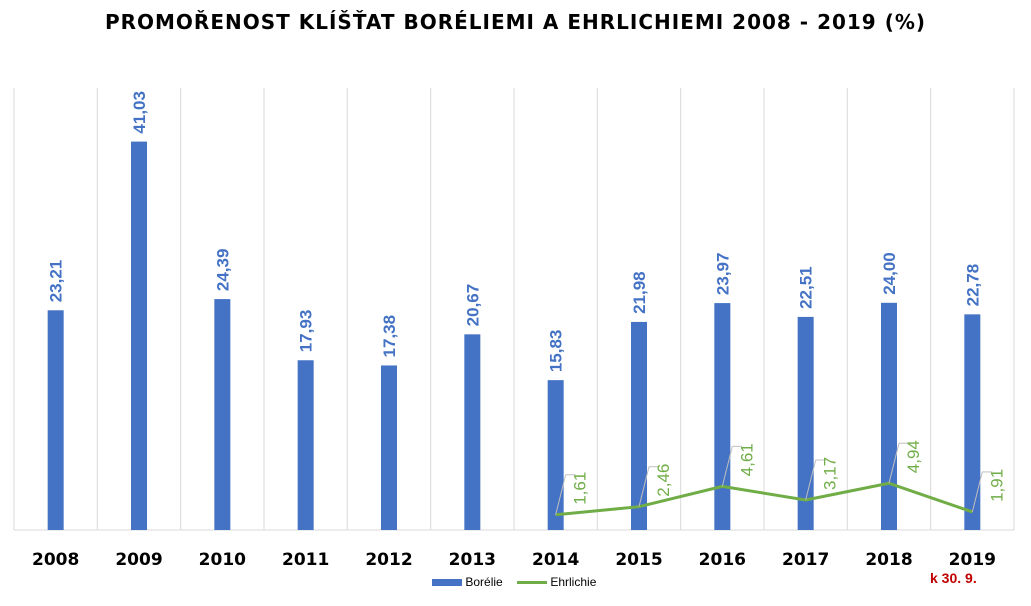  Describe the element at coordinates (532, 583) in the screenshot. I see `legend-swatch-ehrlichie` at that location.